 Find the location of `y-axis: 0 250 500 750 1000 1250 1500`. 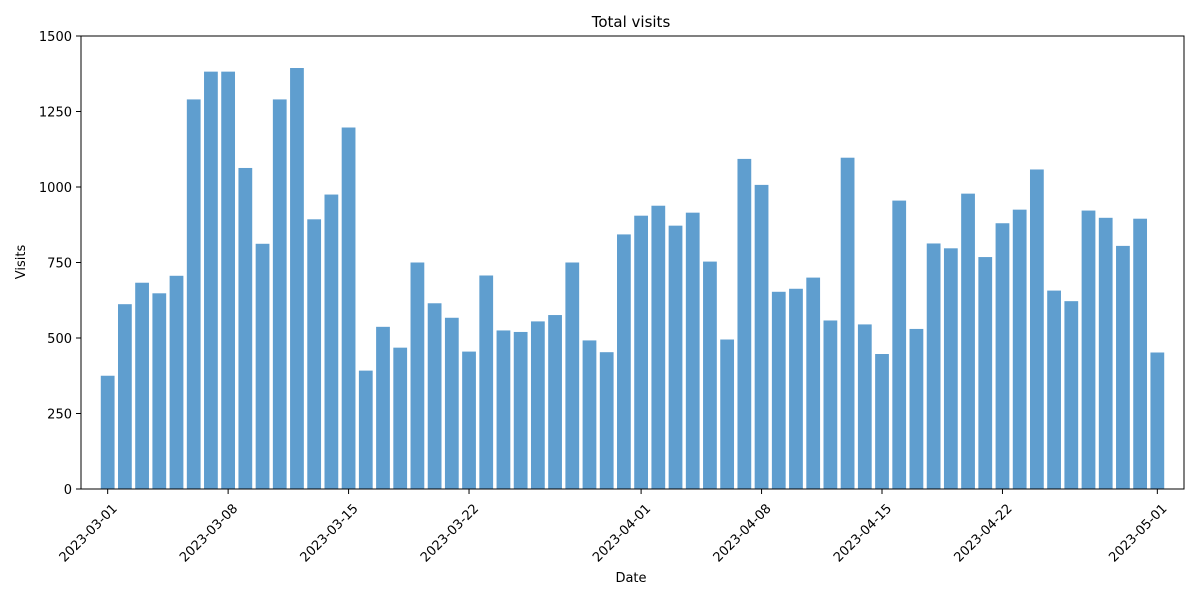

y-axis: 0 250 500 750 1000 1250 1500 is located at coordinates (60, 264).